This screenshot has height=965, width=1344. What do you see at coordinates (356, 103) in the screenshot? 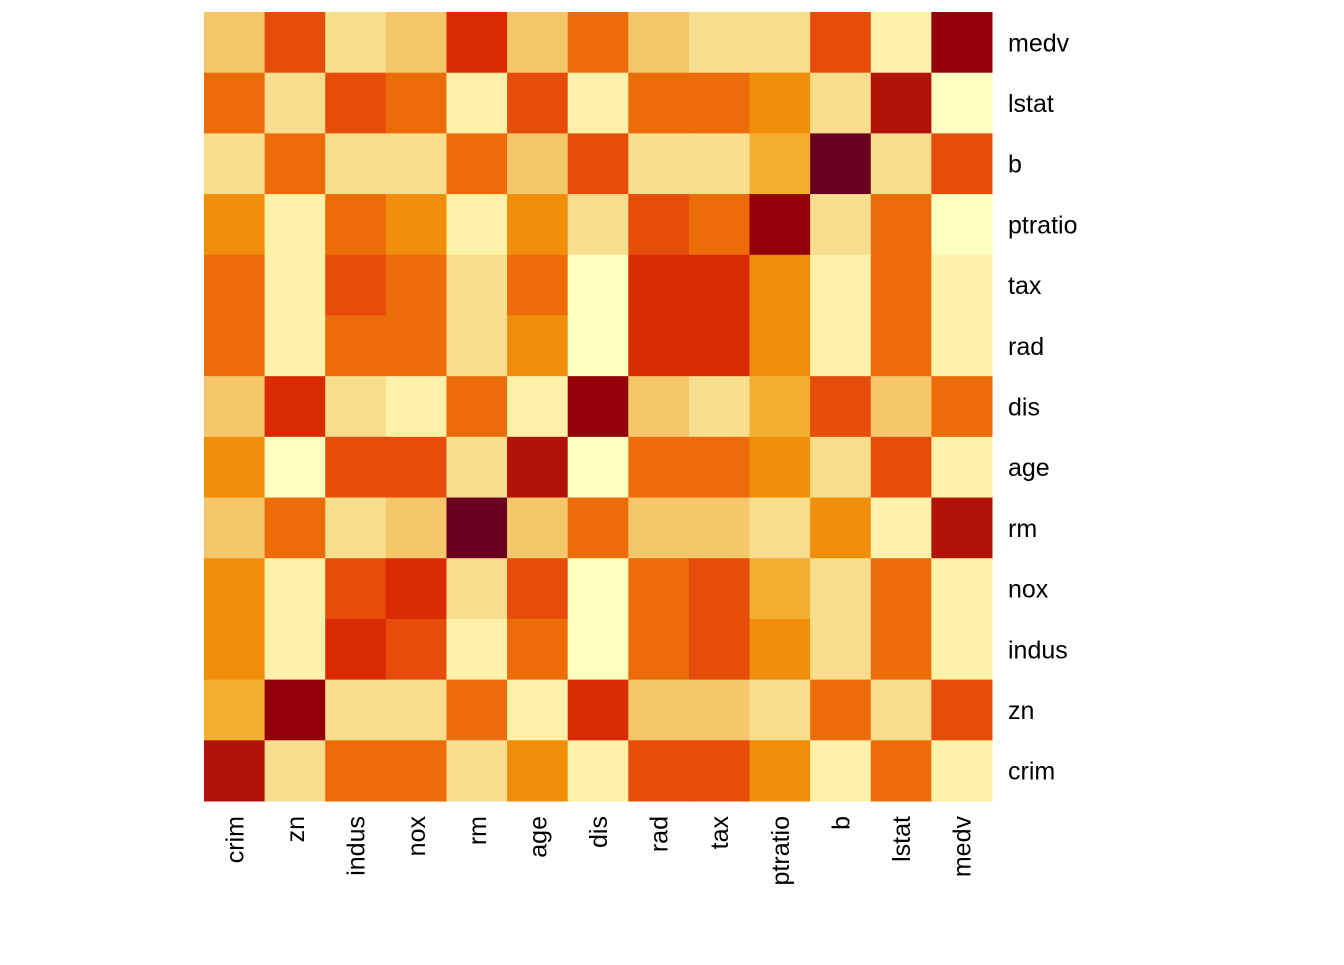
I see `heatmap-cell-lstat-indus` at bounding box center [356, 103].